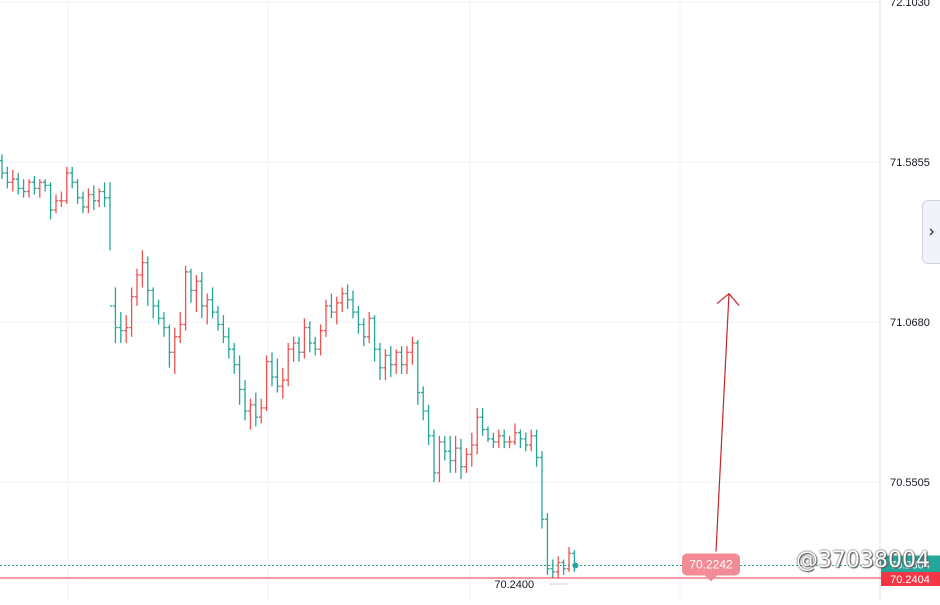 Image resolution: width=940 pixels, height=605 pixels. What do you see at coordinates (711, 437) in the screenshot?
I see `target-arrow: 70.2242` at bounding box center [711, 437].